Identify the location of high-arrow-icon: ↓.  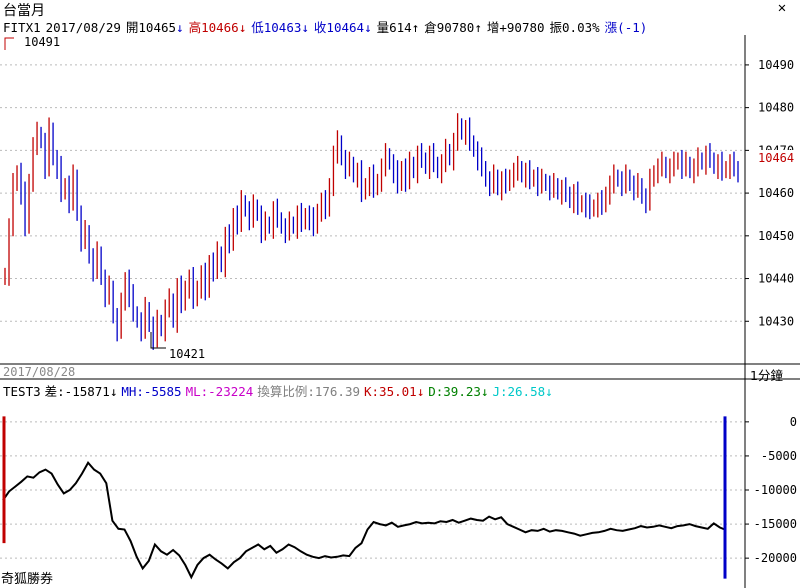
(242, 27).